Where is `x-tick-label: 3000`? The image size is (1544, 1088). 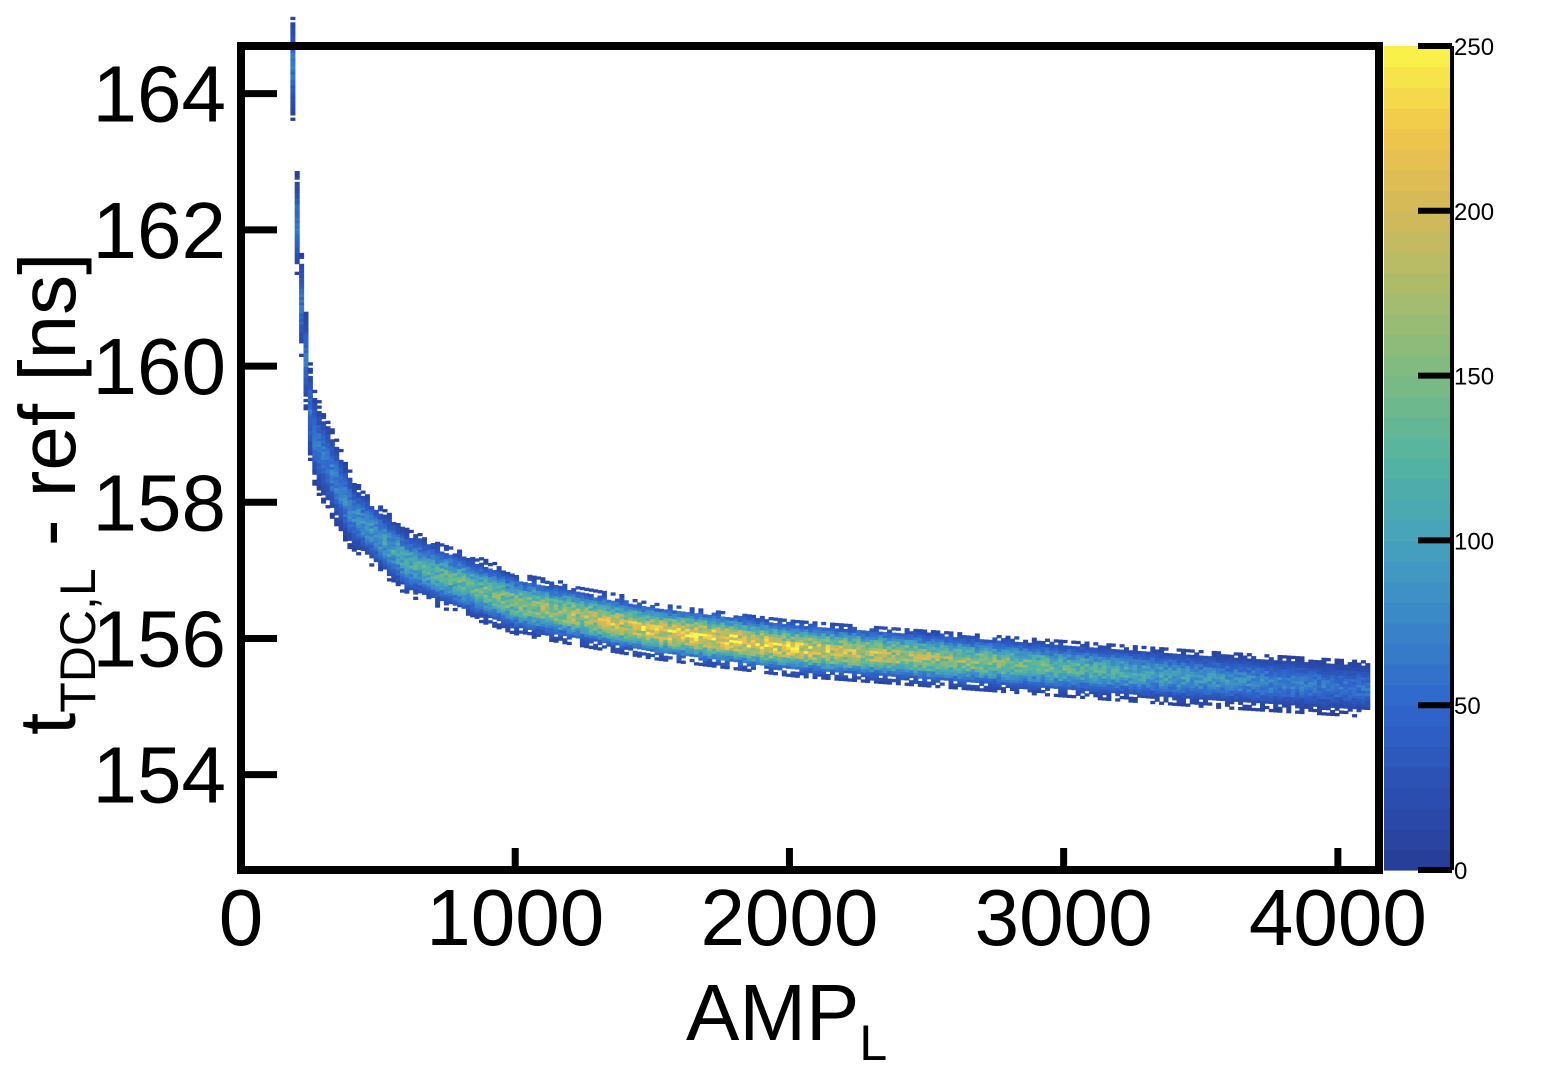
x-tick-label: 3000 is located at coordinates (1064, 917).